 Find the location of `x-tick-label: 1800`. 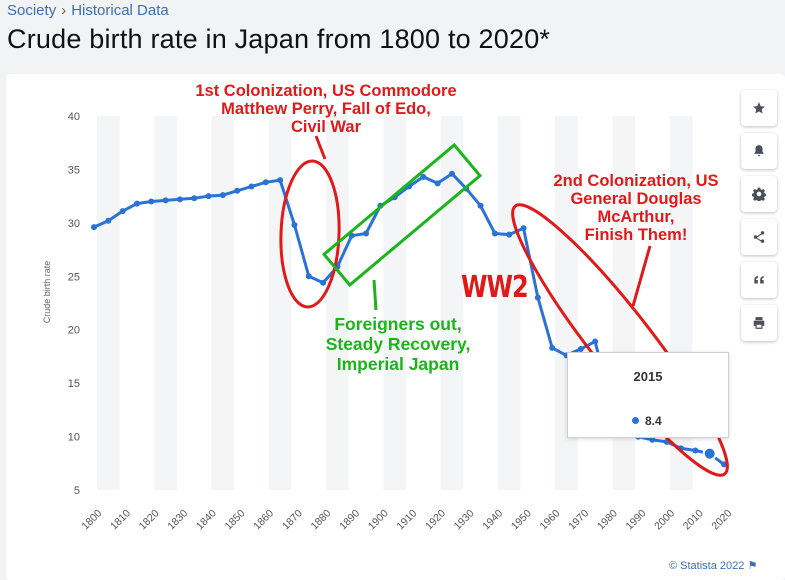

x-tick-label: 1800 is located at coordinates (91, 519).